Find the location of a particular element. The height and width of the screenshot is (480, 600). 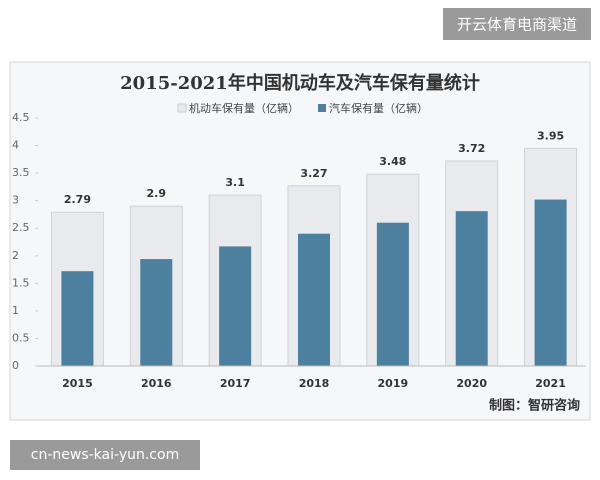

x-tick-label: 2019 is located at coordinates (393, 383).